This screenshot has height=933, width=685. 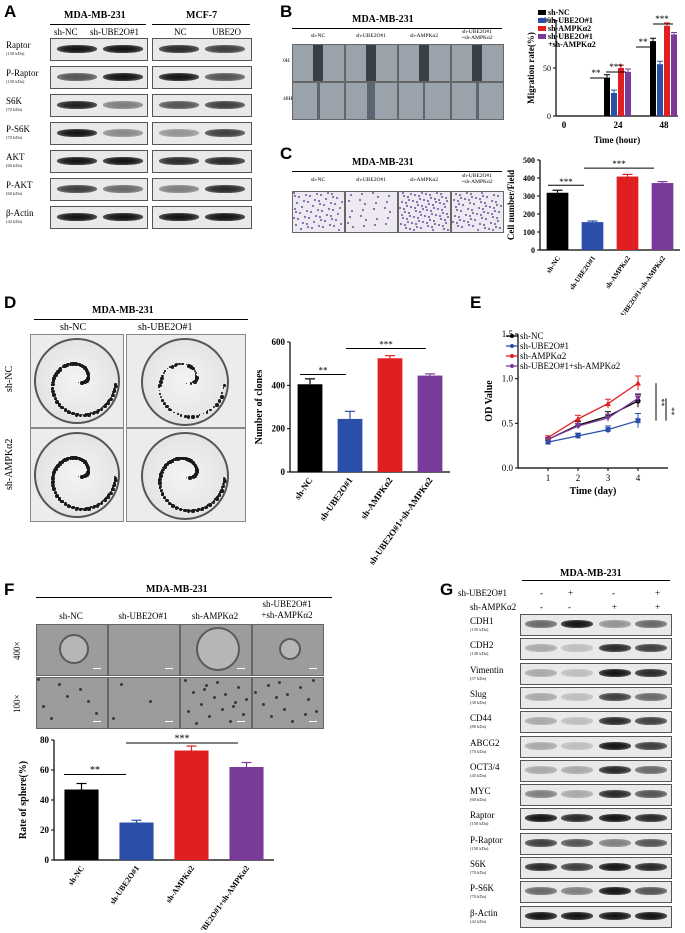 I want to click on kda-label: (150 kDa), so click(x=15, y=81).